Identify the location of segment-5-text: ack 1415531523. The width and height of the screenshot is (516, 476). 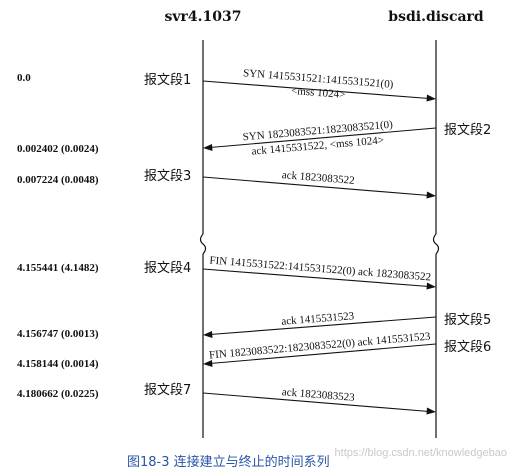
(318, 319).